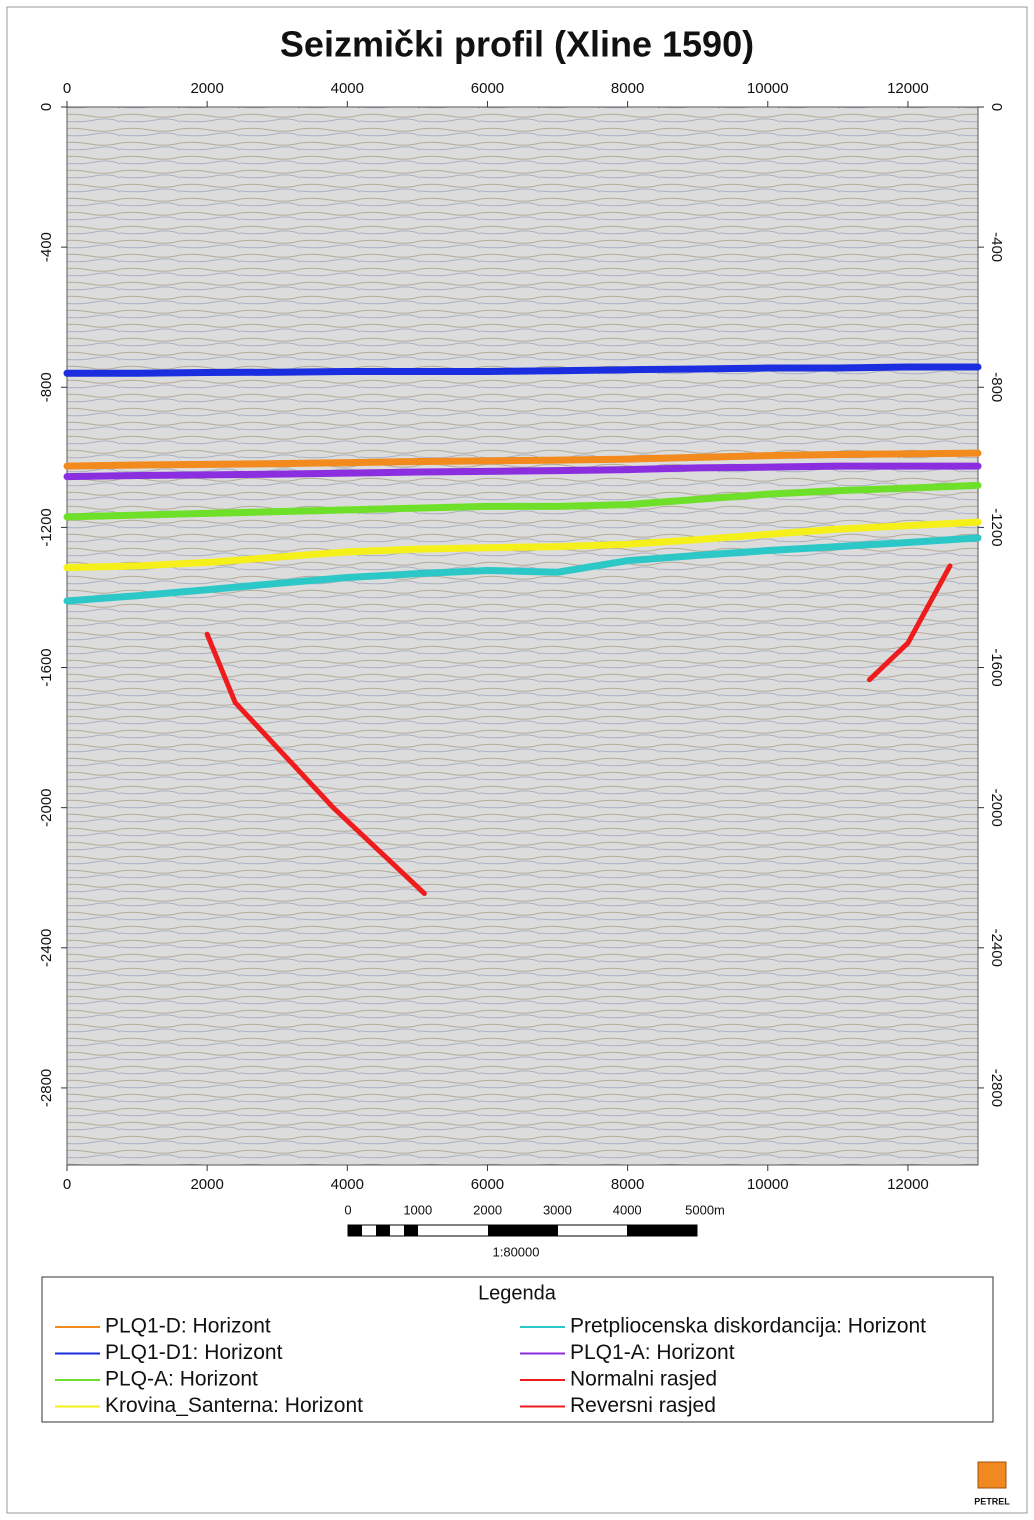 The image size is (1034, 1520). I want to click on legend-label: PLQ1-A: Horizont, so click(652, 1352).